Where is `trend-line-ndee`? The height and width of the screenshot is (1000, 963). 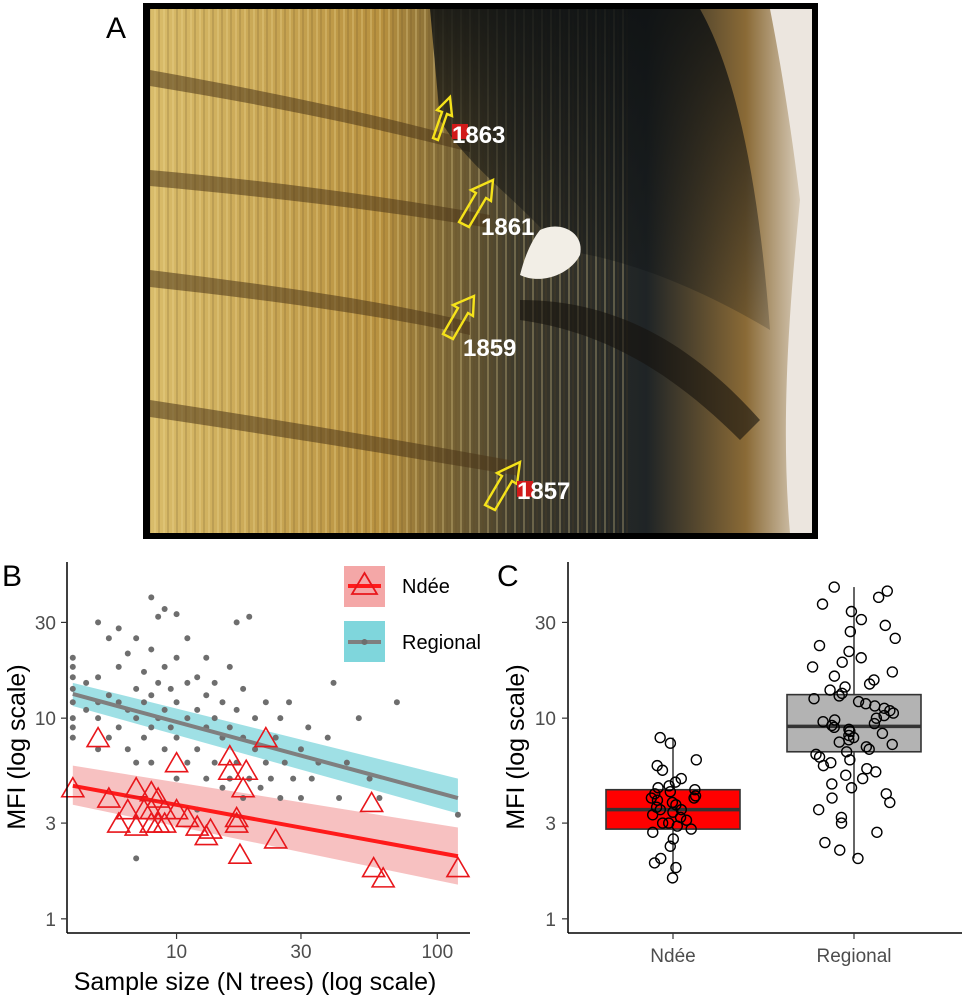
trend-line-ndee is located at coordinates (265, 821).